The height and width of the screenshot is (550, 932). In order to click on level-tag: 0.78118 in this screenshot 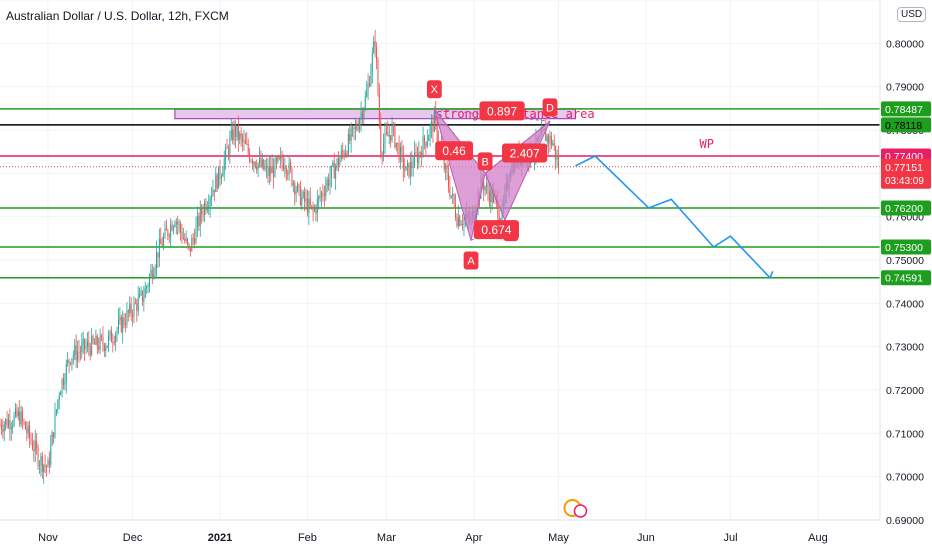, I will do `click(903, 126)`.